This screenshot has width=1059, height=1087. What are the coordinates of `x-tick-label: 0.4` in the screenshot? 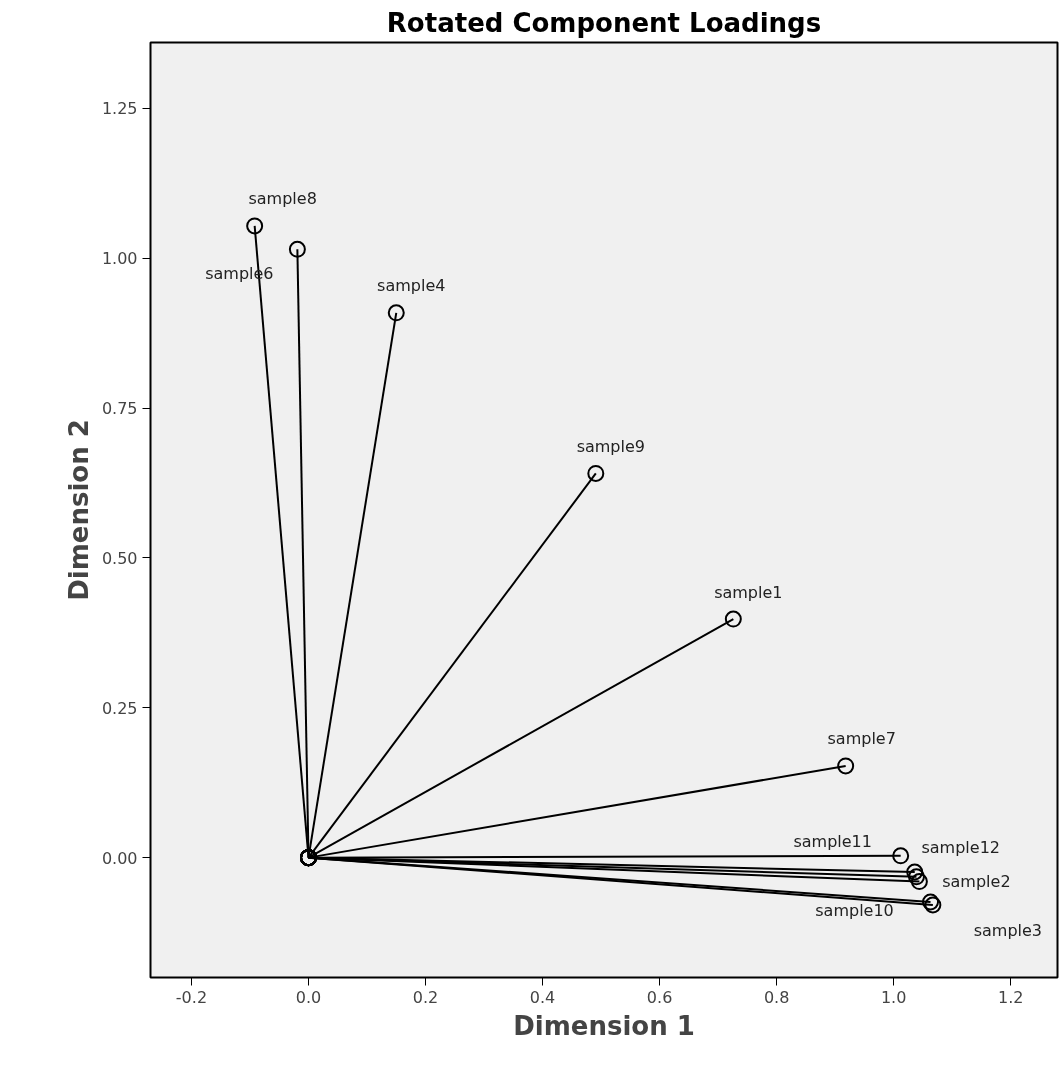 It's located at (542, 997).